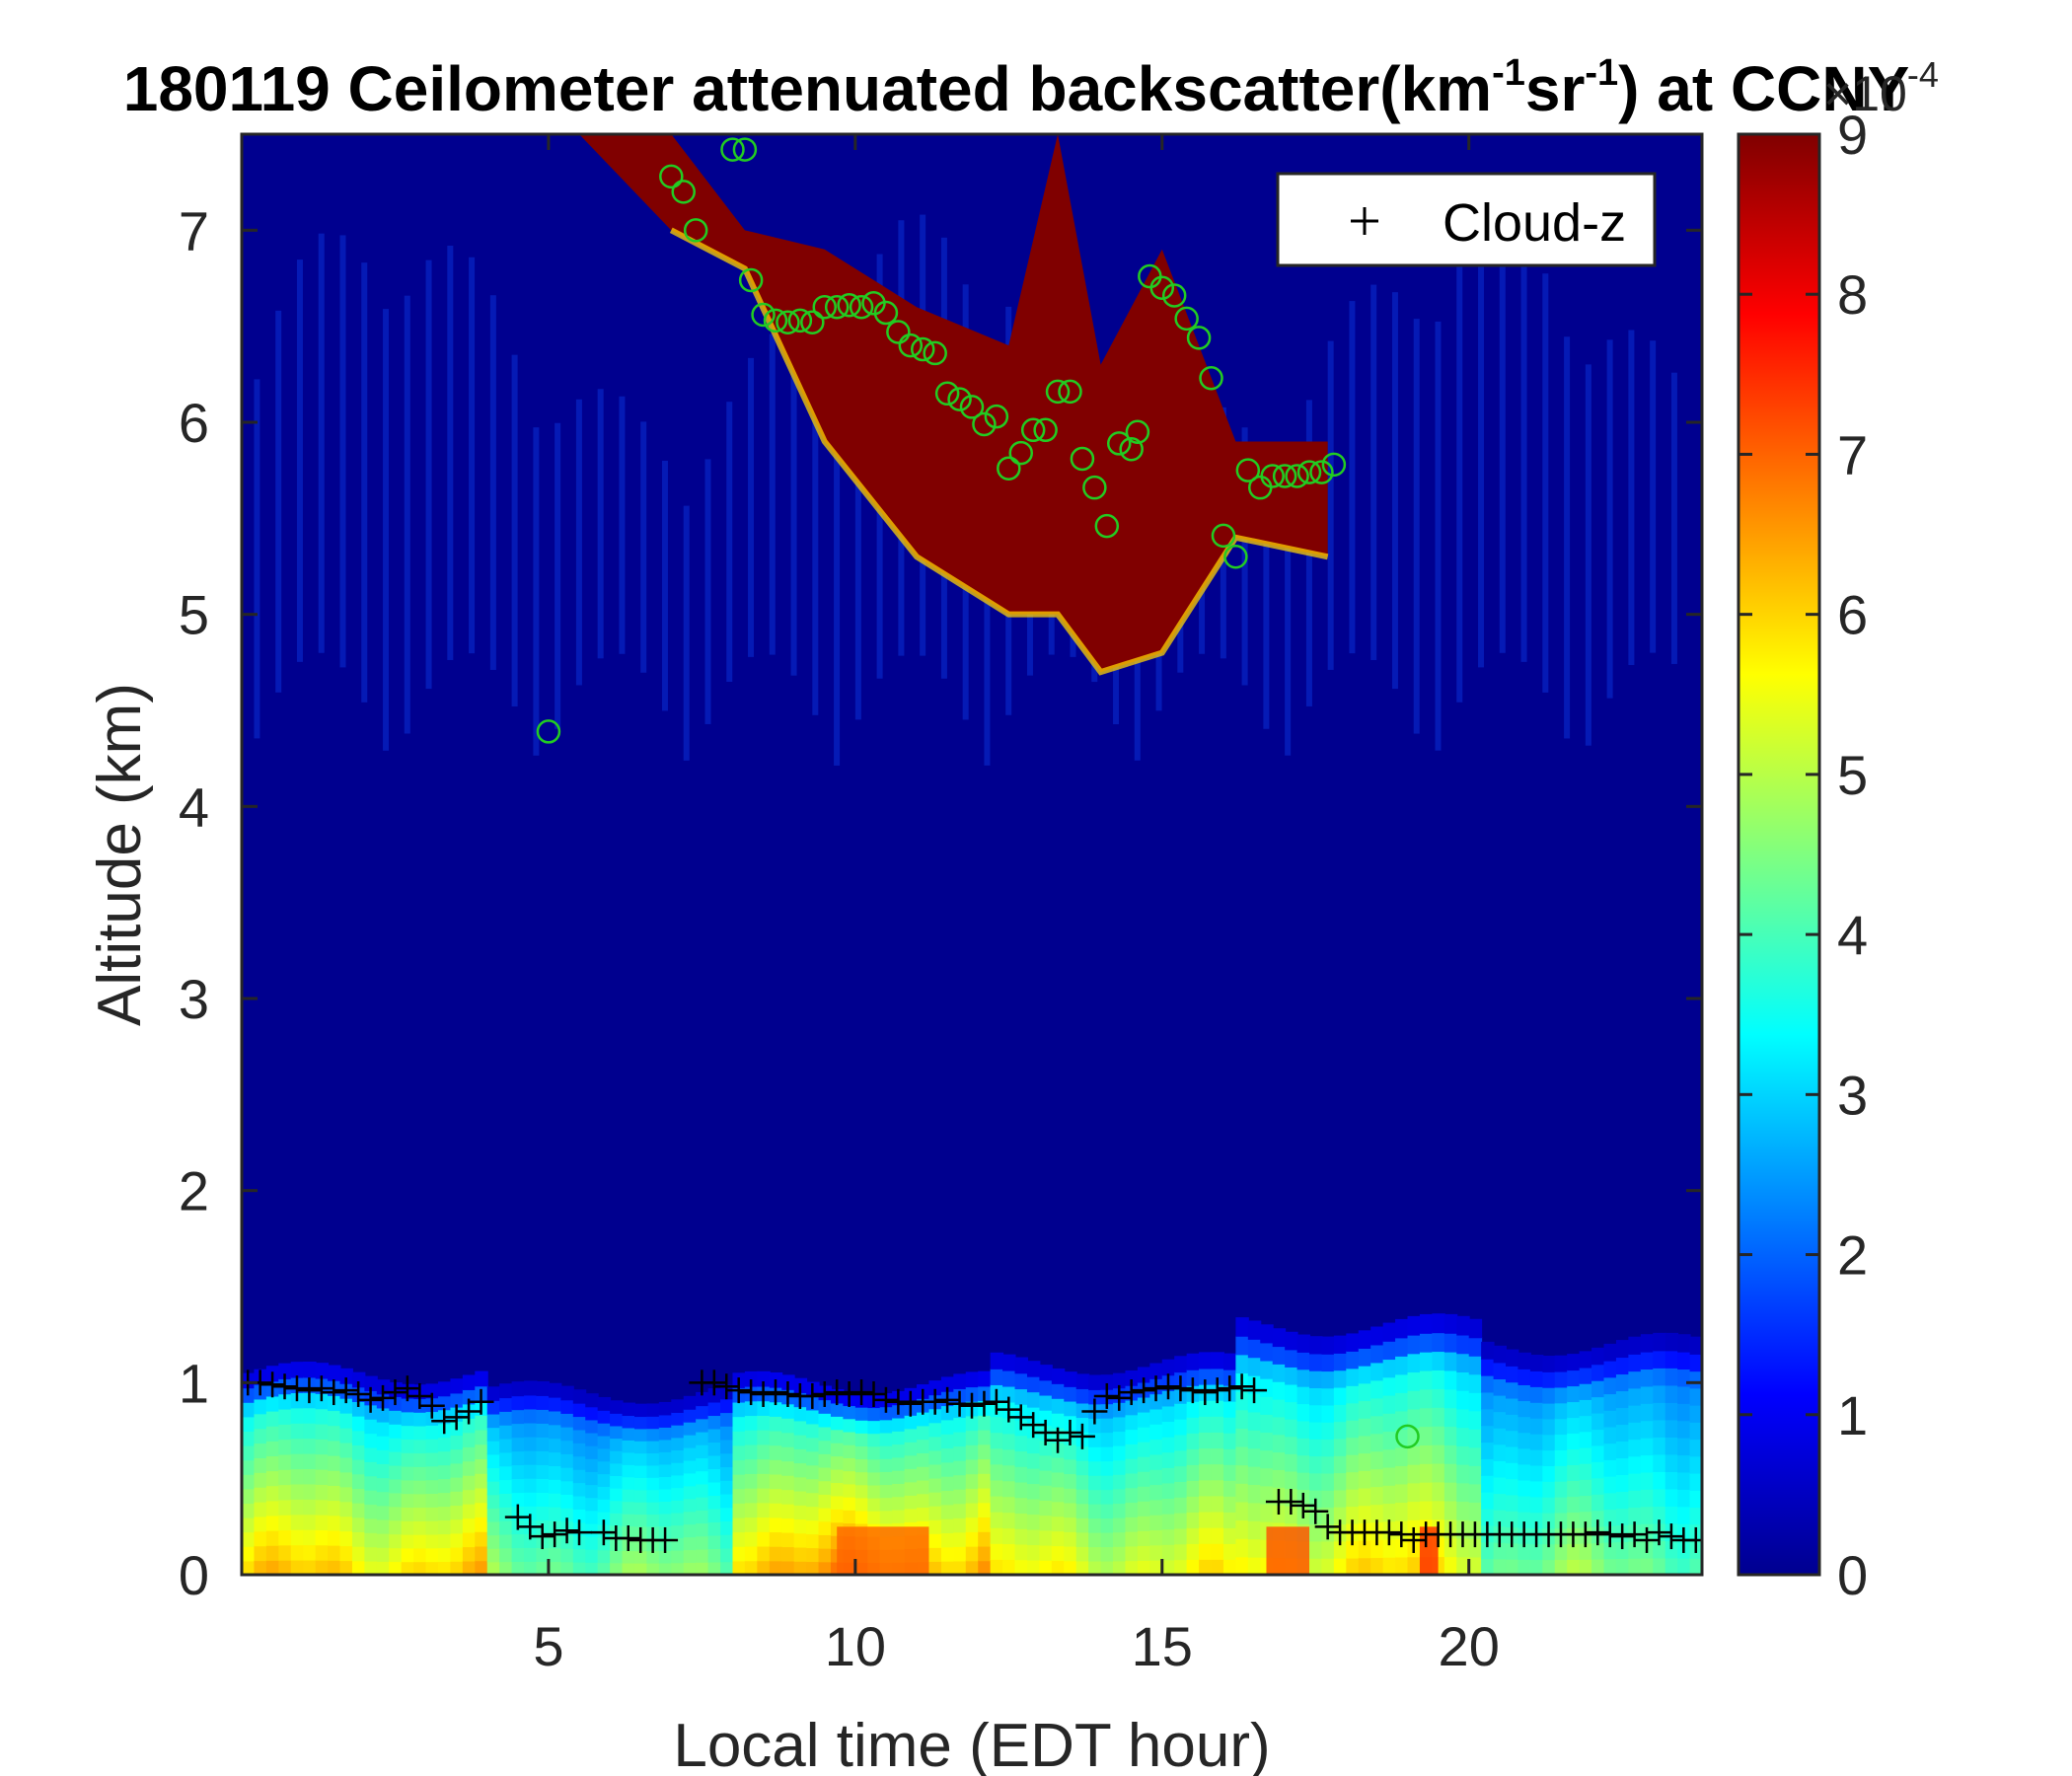 The width and height of the screenshot is (2072, 1776). I want to click on colorbar-tick-label: 4, so click(1853, 935).